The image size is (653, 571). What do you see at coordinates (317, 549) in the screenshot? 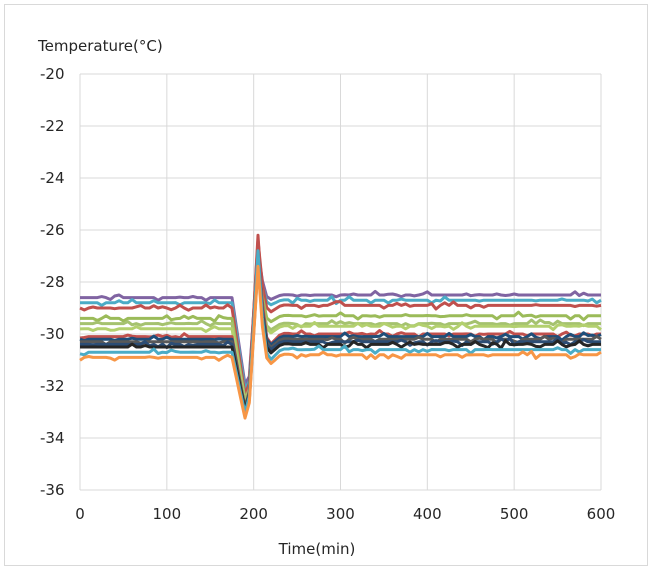
I see `x-axis-label: Time(min)` at bounding box center [317, 549].